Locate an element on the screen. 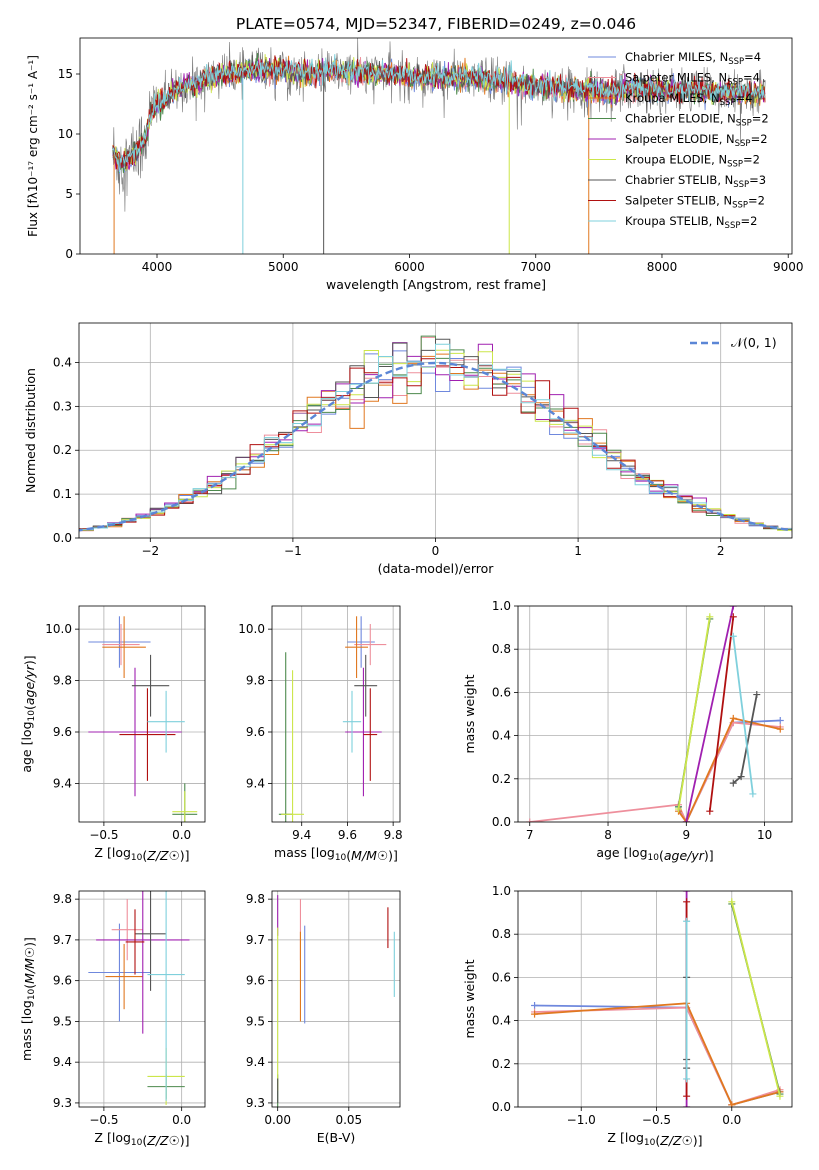 This screenshot has width=819, height=1170. legend-name: Salpeter ELODIE, N is located at coordinates (680, 139).